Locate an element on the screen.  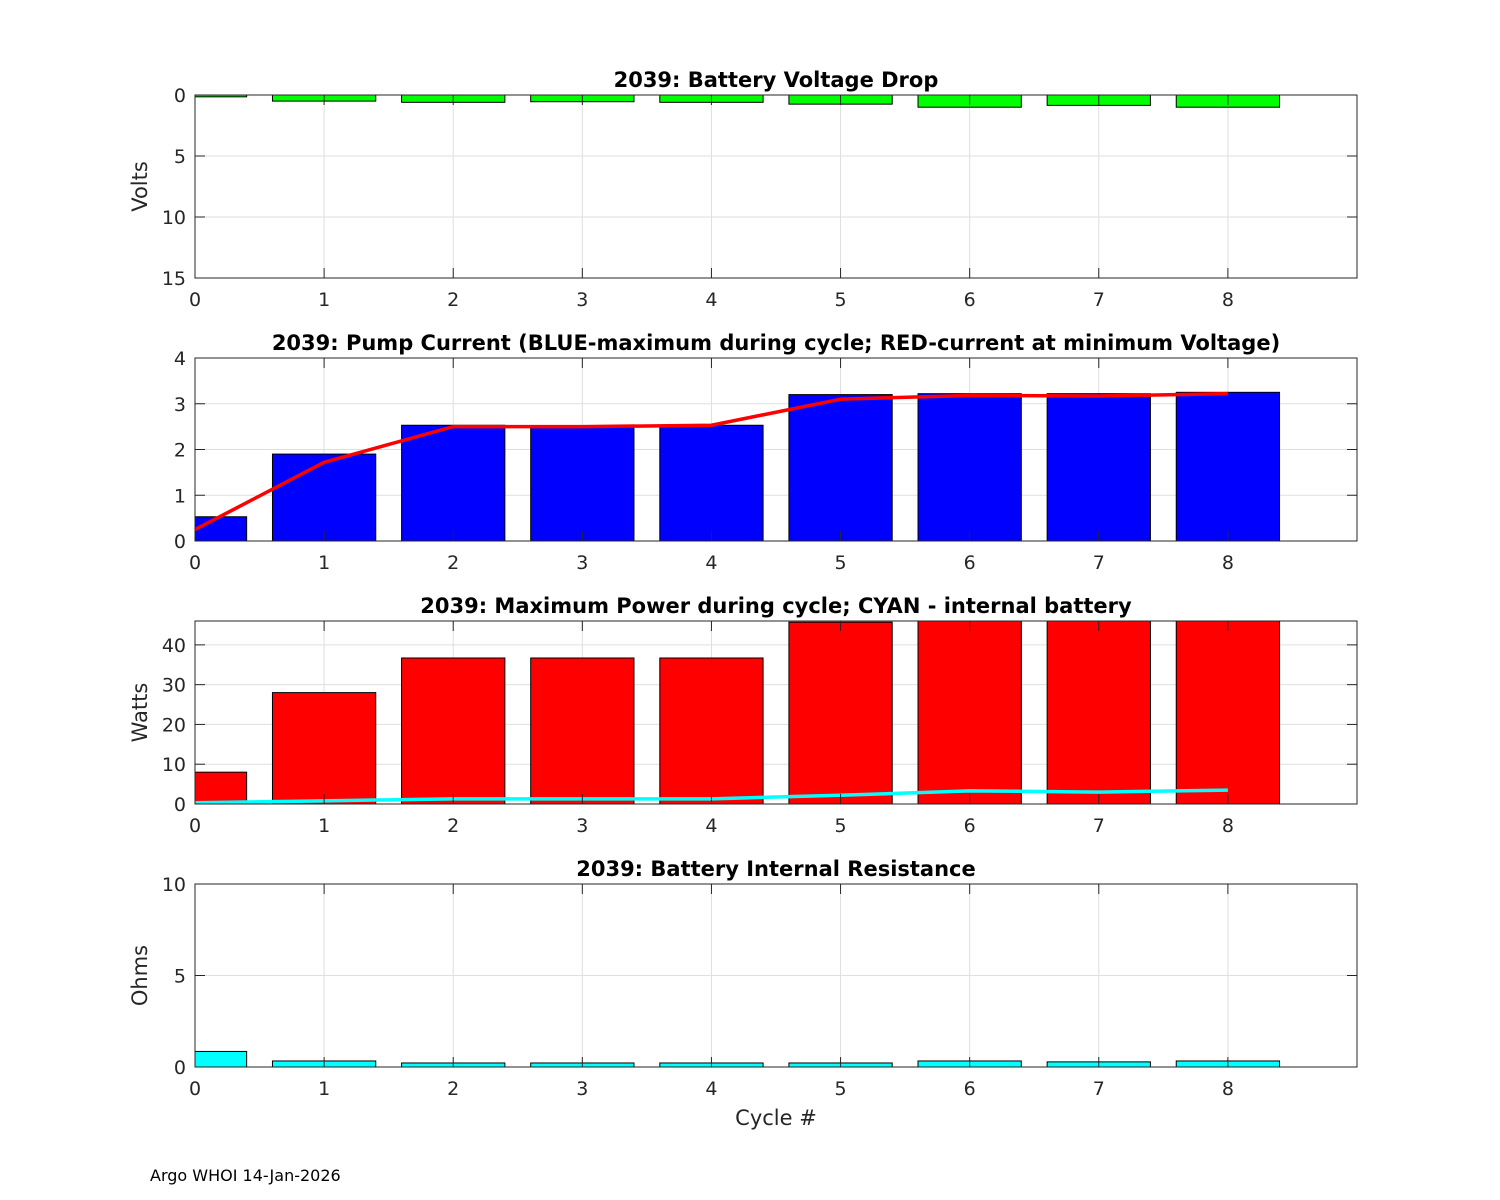
current-xtick-label-1: 1 is located at coordinates (324, 563).